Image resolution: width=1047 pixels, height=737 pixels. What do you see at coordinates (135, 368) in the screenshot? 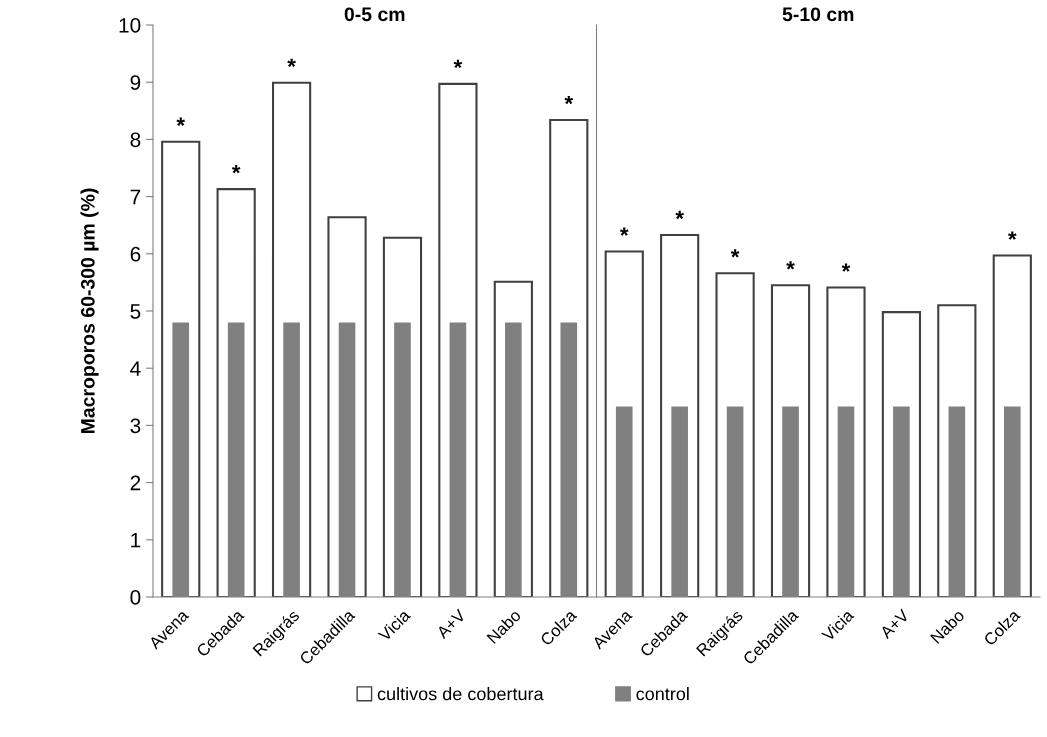
I see `y-tick-label: 4` at bounding box center [135, 368].